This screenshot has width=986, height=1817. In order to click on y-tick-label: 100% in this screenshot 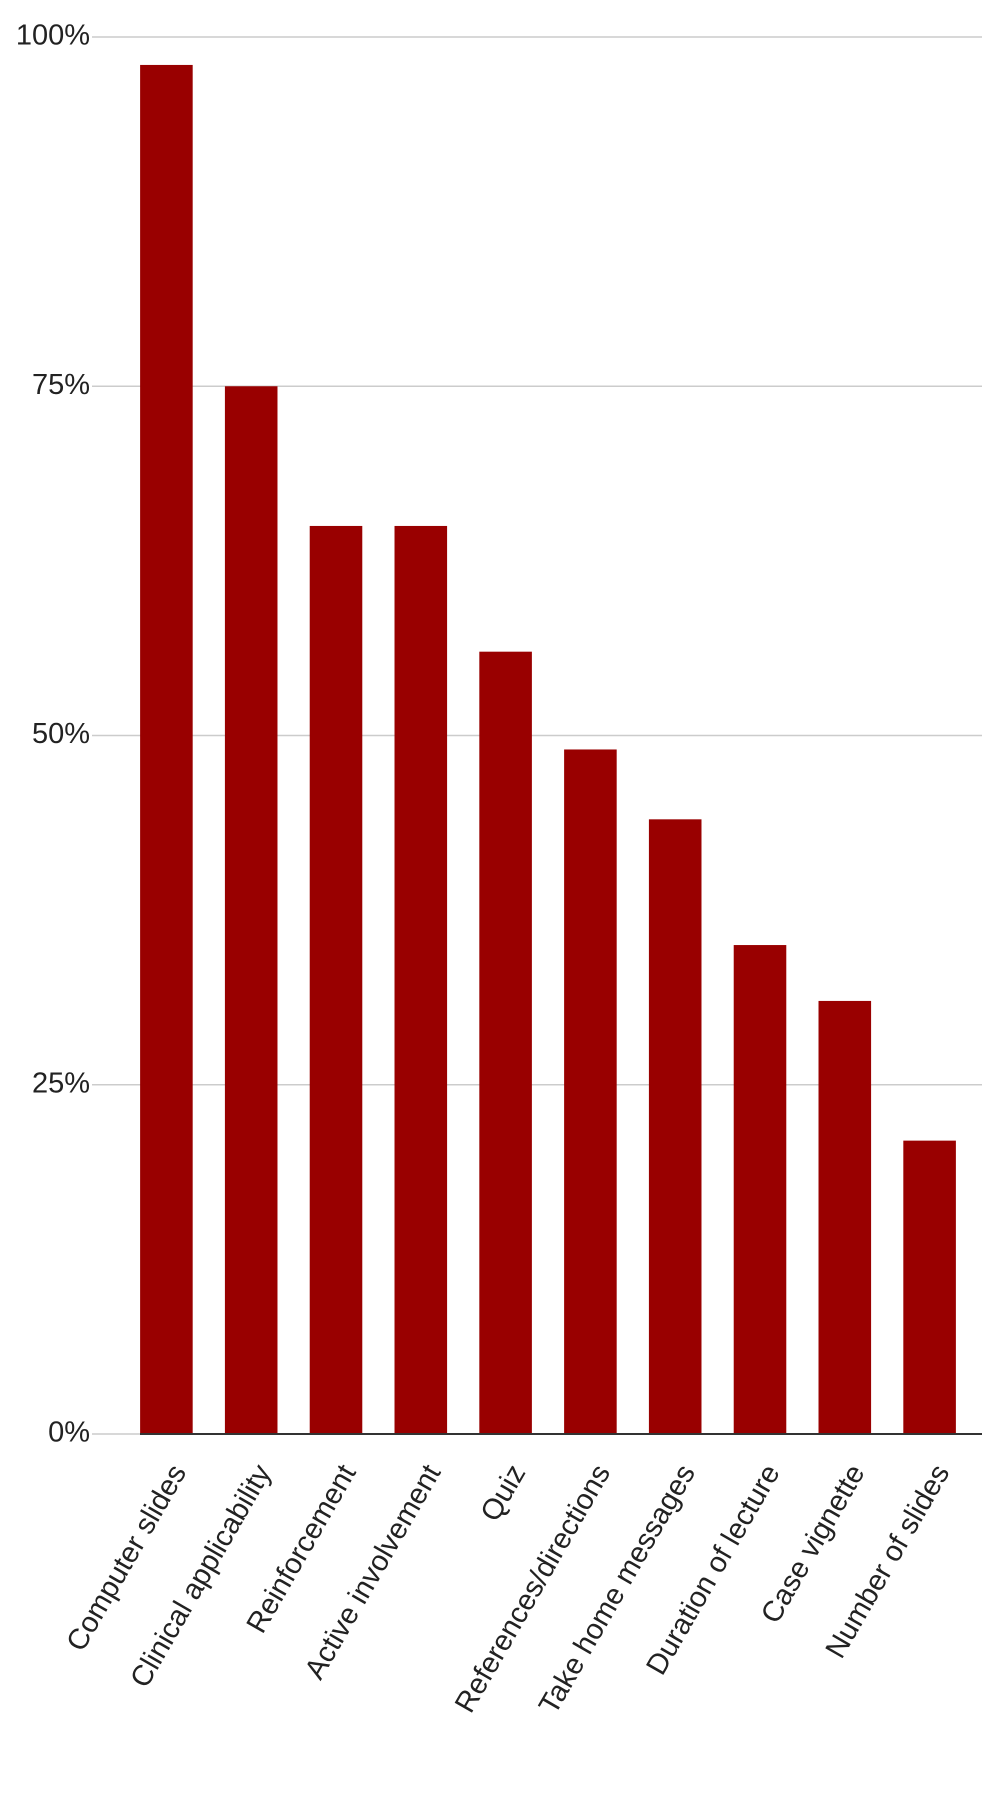, I will do `click(53, 36)`.